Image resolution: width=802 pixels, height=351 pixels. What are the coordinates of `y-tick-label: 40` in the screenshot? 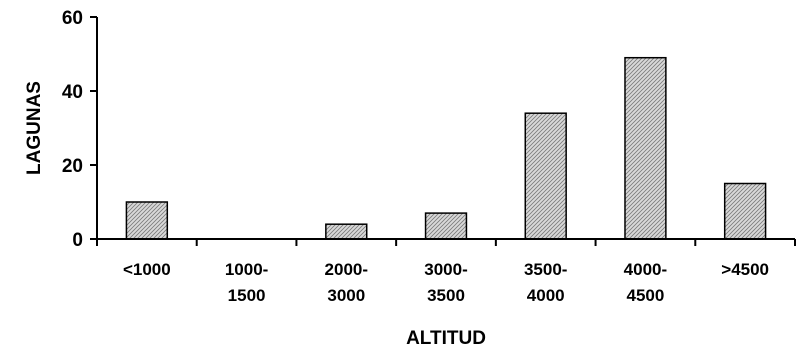 It's located at (72, 92).